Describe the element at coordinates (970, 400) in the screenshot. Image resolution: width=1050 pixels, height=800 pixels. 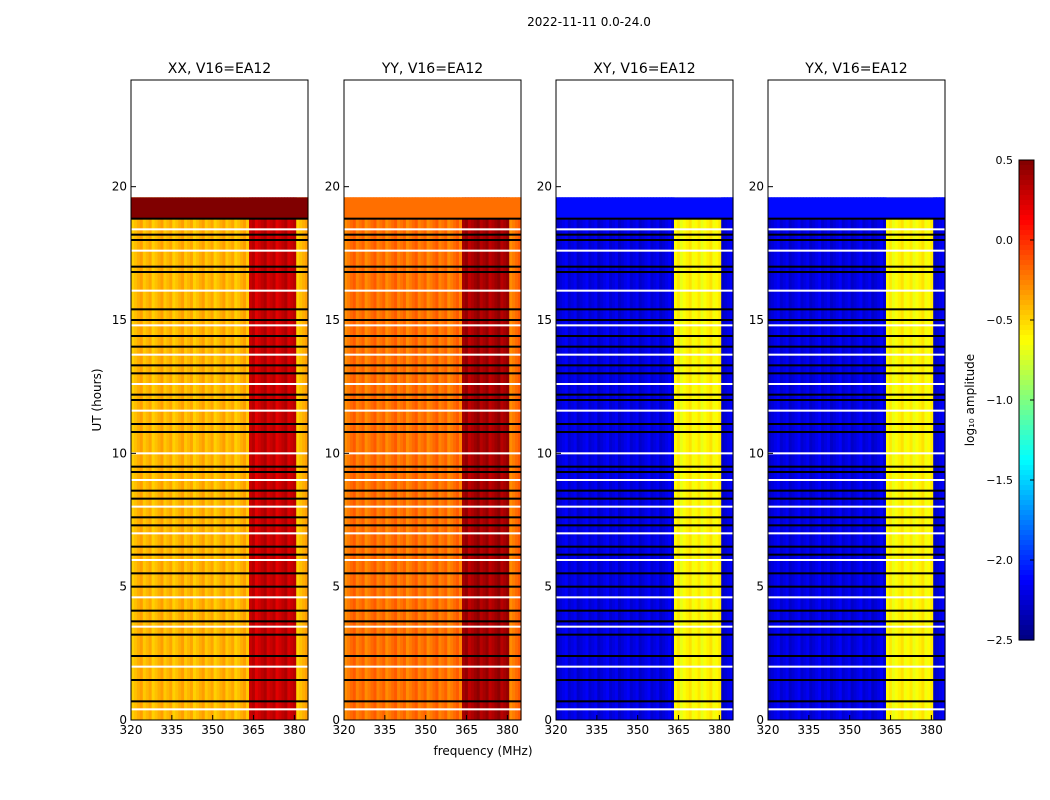
I see `colorbar-label: log₁₀ amplitude` at that location.